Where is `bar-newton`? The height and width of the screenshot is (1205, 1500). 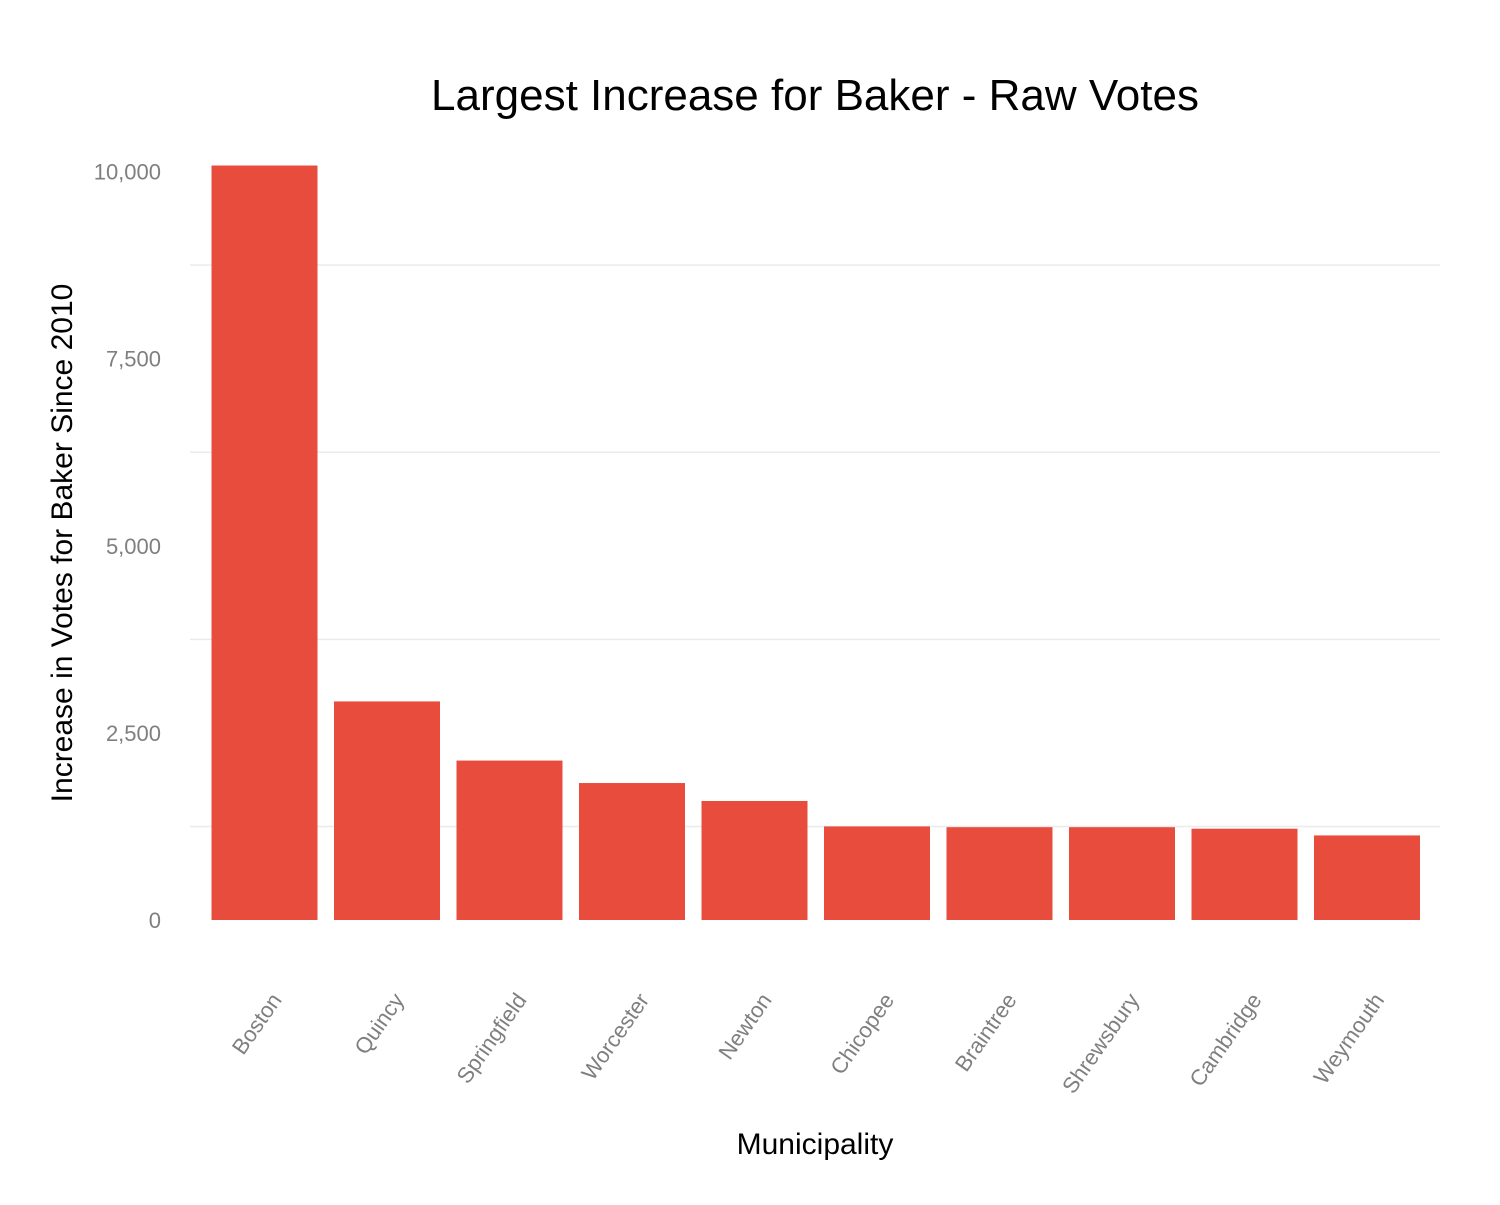
bar-newton is located at coordinates (754, 860).